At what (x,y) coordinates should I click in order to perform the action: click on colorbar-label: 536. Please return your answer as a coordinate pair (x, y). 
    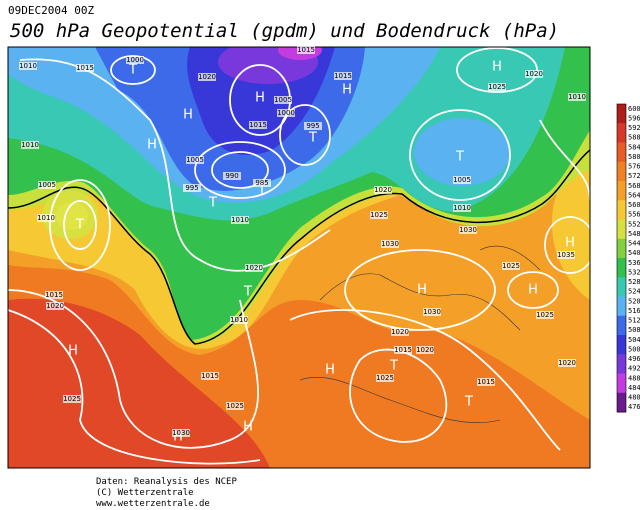
    Looking at the image, I should click on (634, 263).